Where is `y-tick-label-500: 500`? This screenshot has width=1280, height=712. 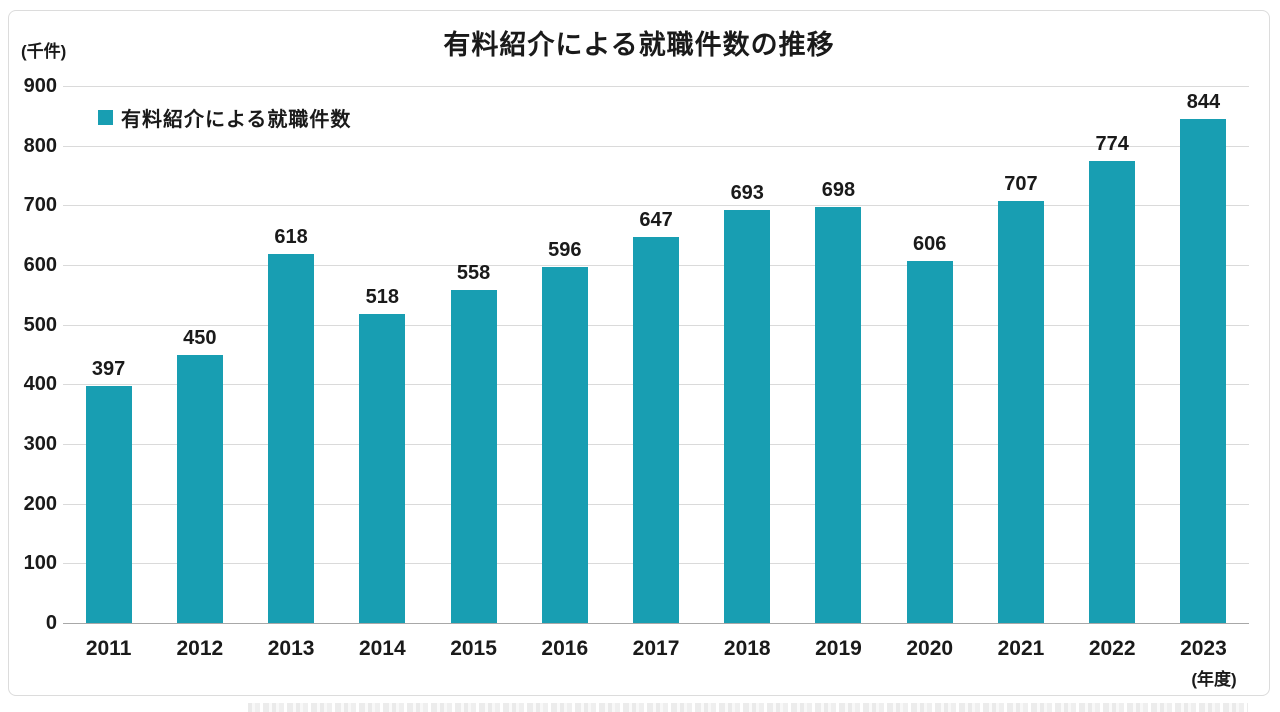 y-tick-label-500: 500 is located at coordinates (40, 324).